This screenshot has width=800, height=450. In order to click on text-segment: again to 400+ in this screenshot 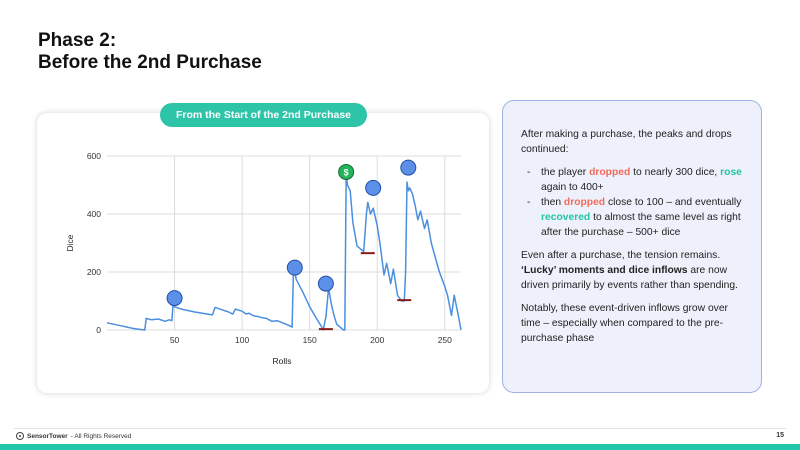, I will do `click(572, 187)`.